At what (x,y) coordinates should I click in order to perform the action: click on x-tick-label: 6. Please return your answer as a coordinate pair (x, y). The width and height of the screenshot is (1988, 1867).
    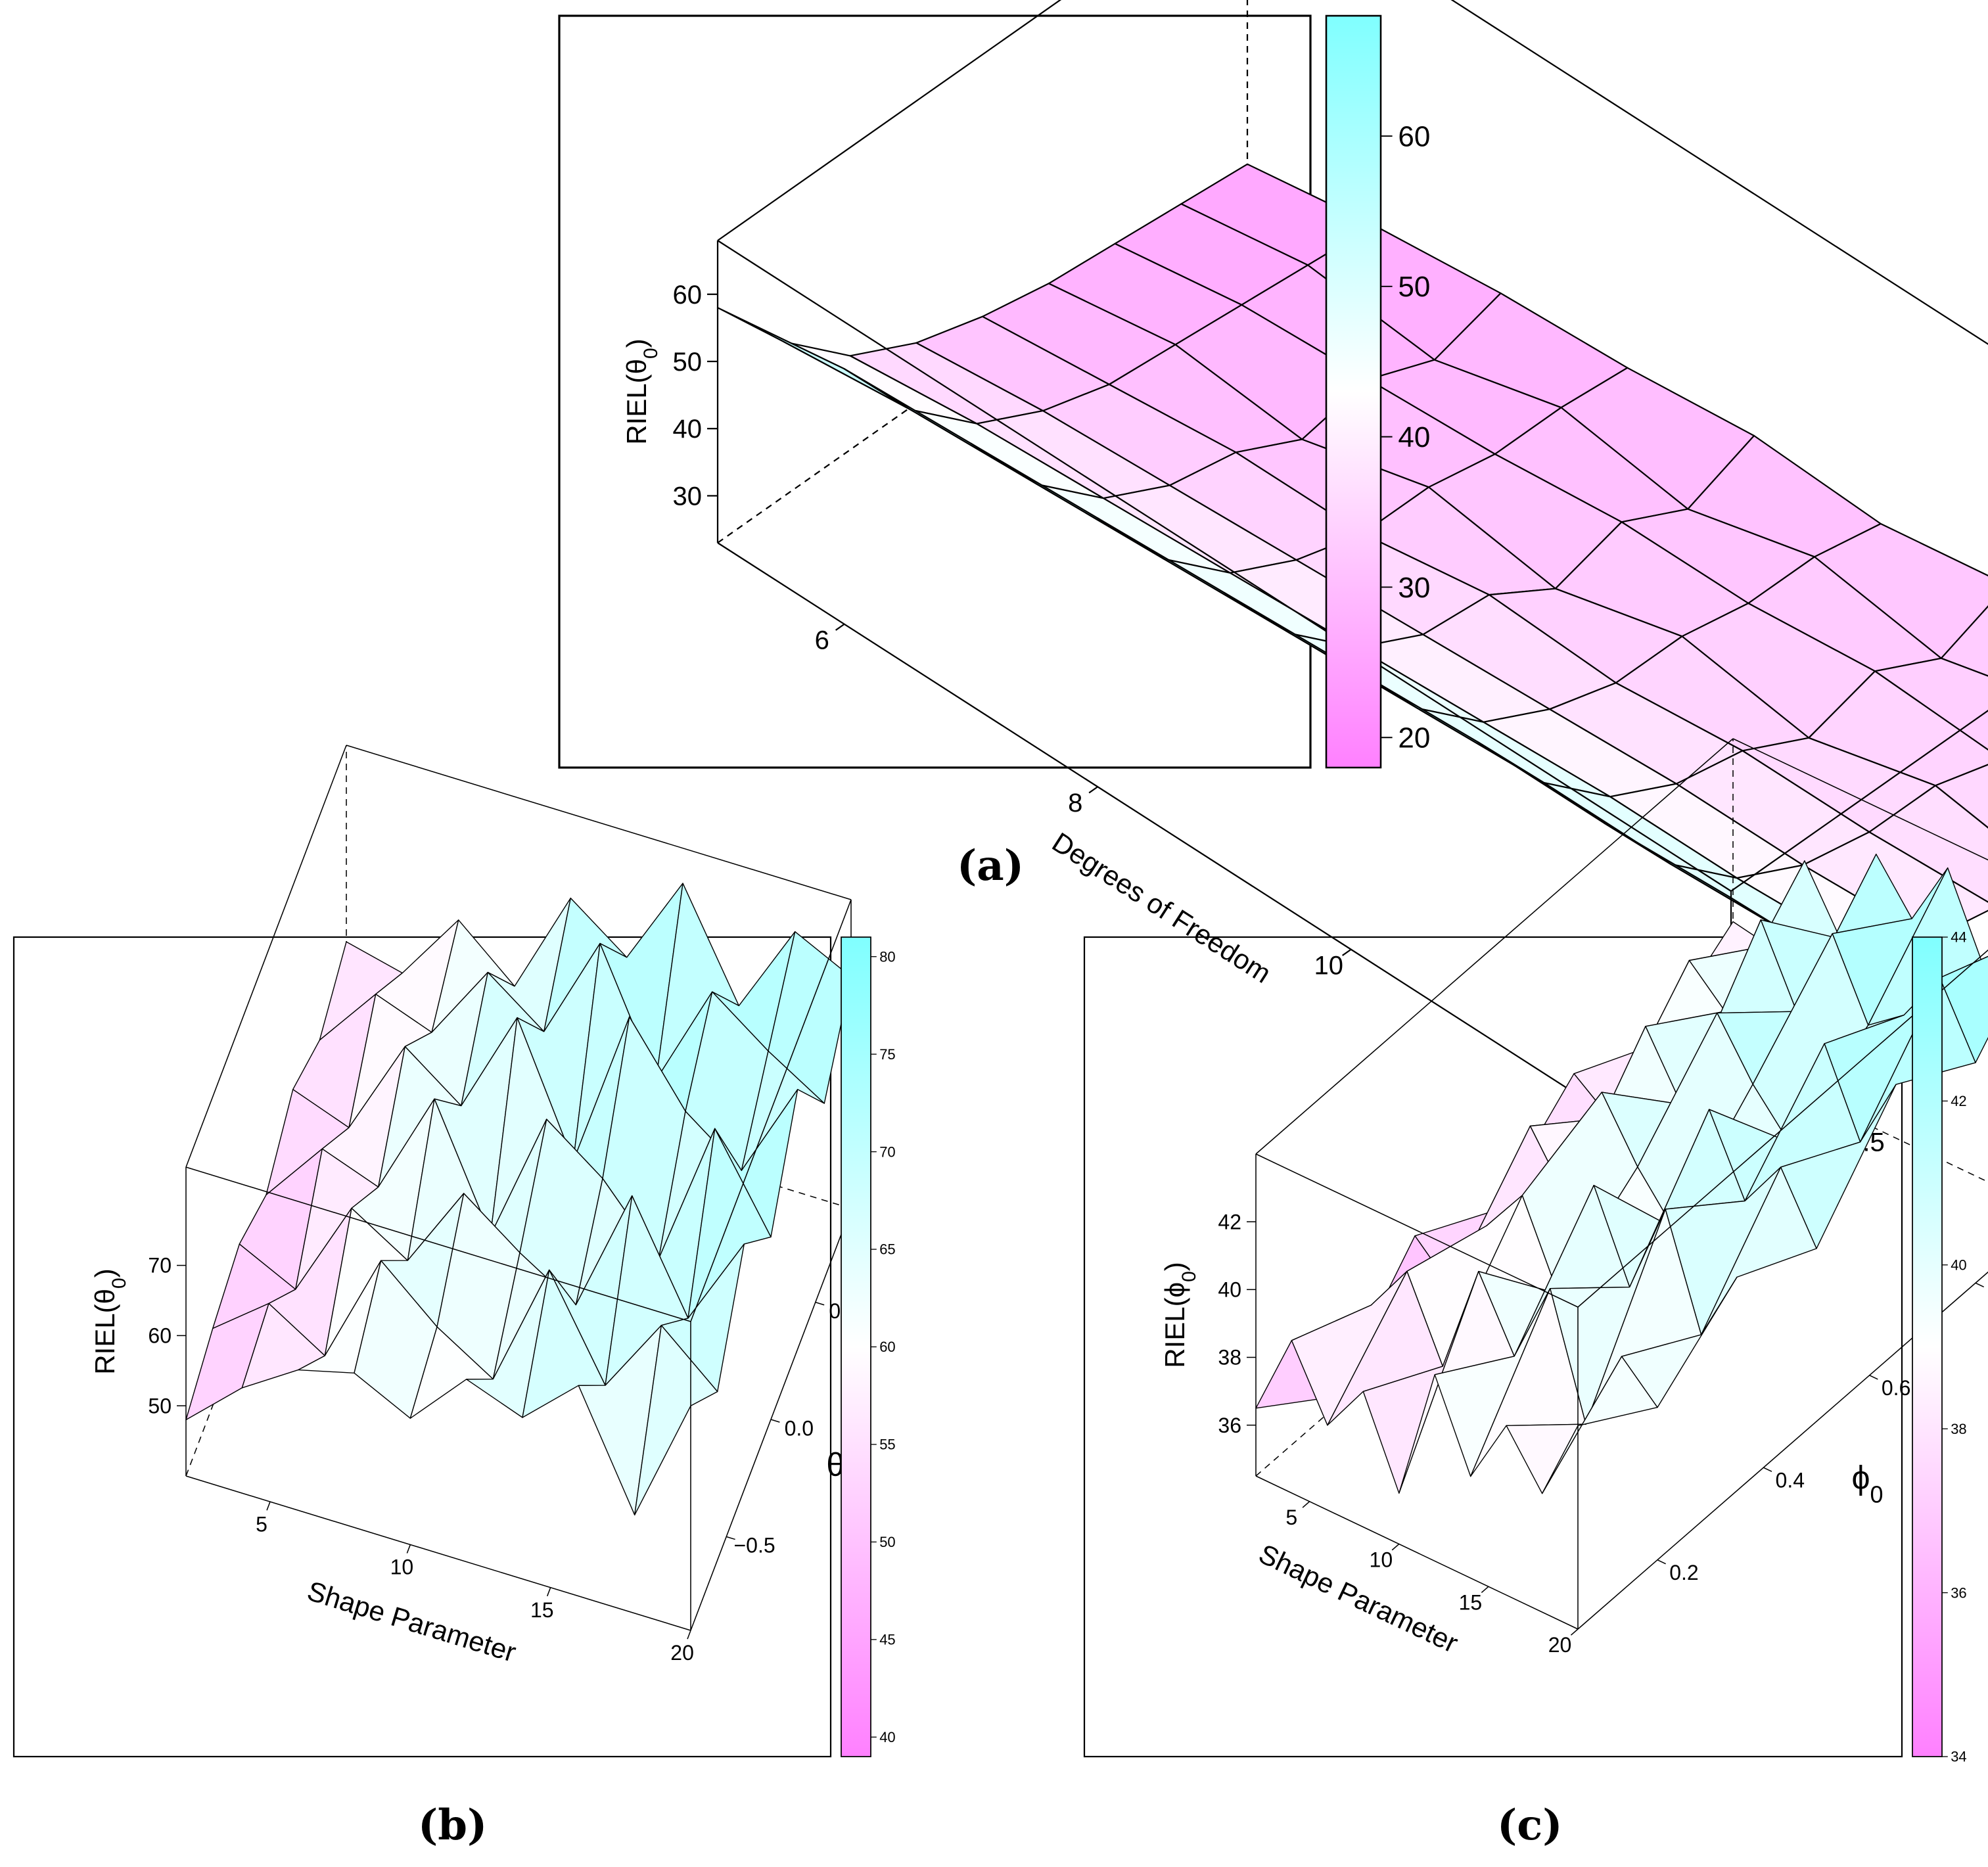
    Looking at the image, I should click on (822, 641).